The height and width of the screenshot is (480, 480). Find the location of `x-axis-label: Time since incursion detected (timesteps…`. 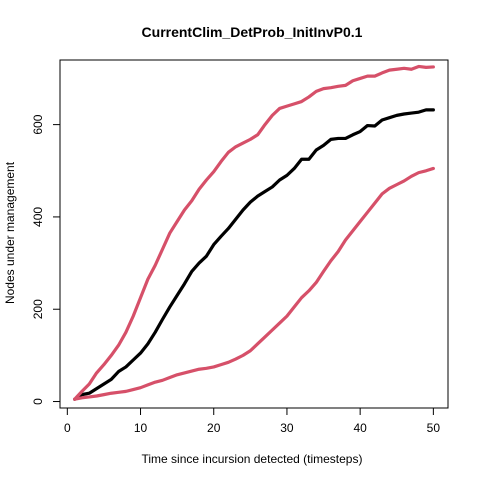

x-axis-label: Time since incursion detected (timesteps… is located at coordinates (252, 459).